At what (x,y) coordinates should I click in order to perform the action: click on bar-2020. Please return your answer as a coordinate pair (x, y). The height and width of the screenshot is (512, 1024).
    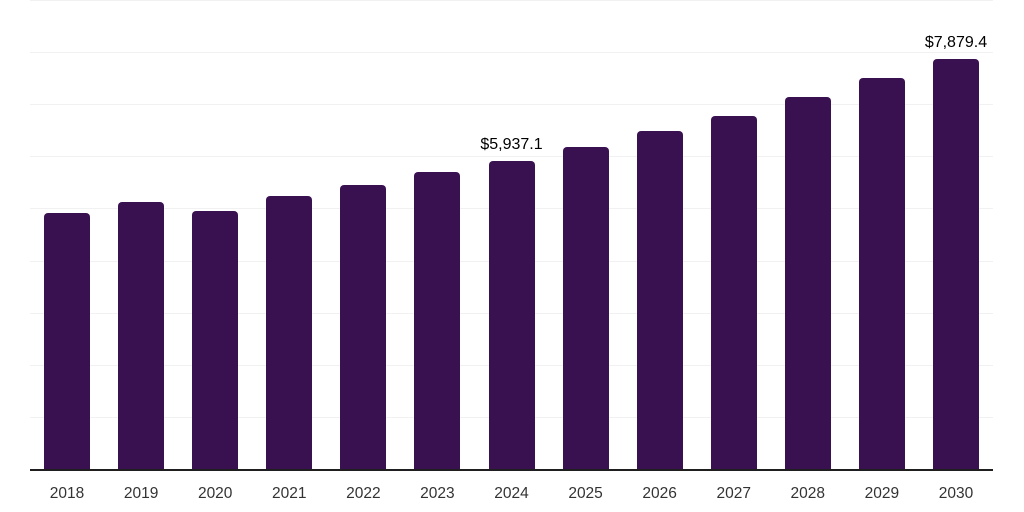
    Looking at the image, I should click on (215, 340).